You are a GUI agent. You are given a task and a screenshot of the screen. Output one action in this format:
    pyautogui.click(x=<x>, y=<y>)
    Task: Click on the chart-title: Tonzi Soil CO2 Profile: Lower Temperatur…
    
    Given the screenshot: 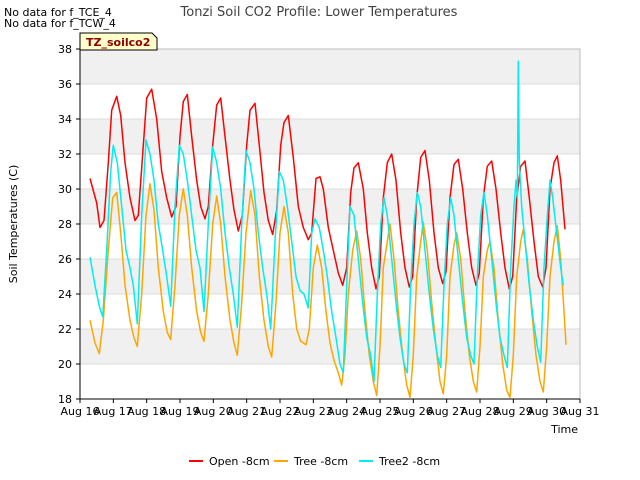 What is the action you would take?
    pyautogui.click(x=319, y=12)
    